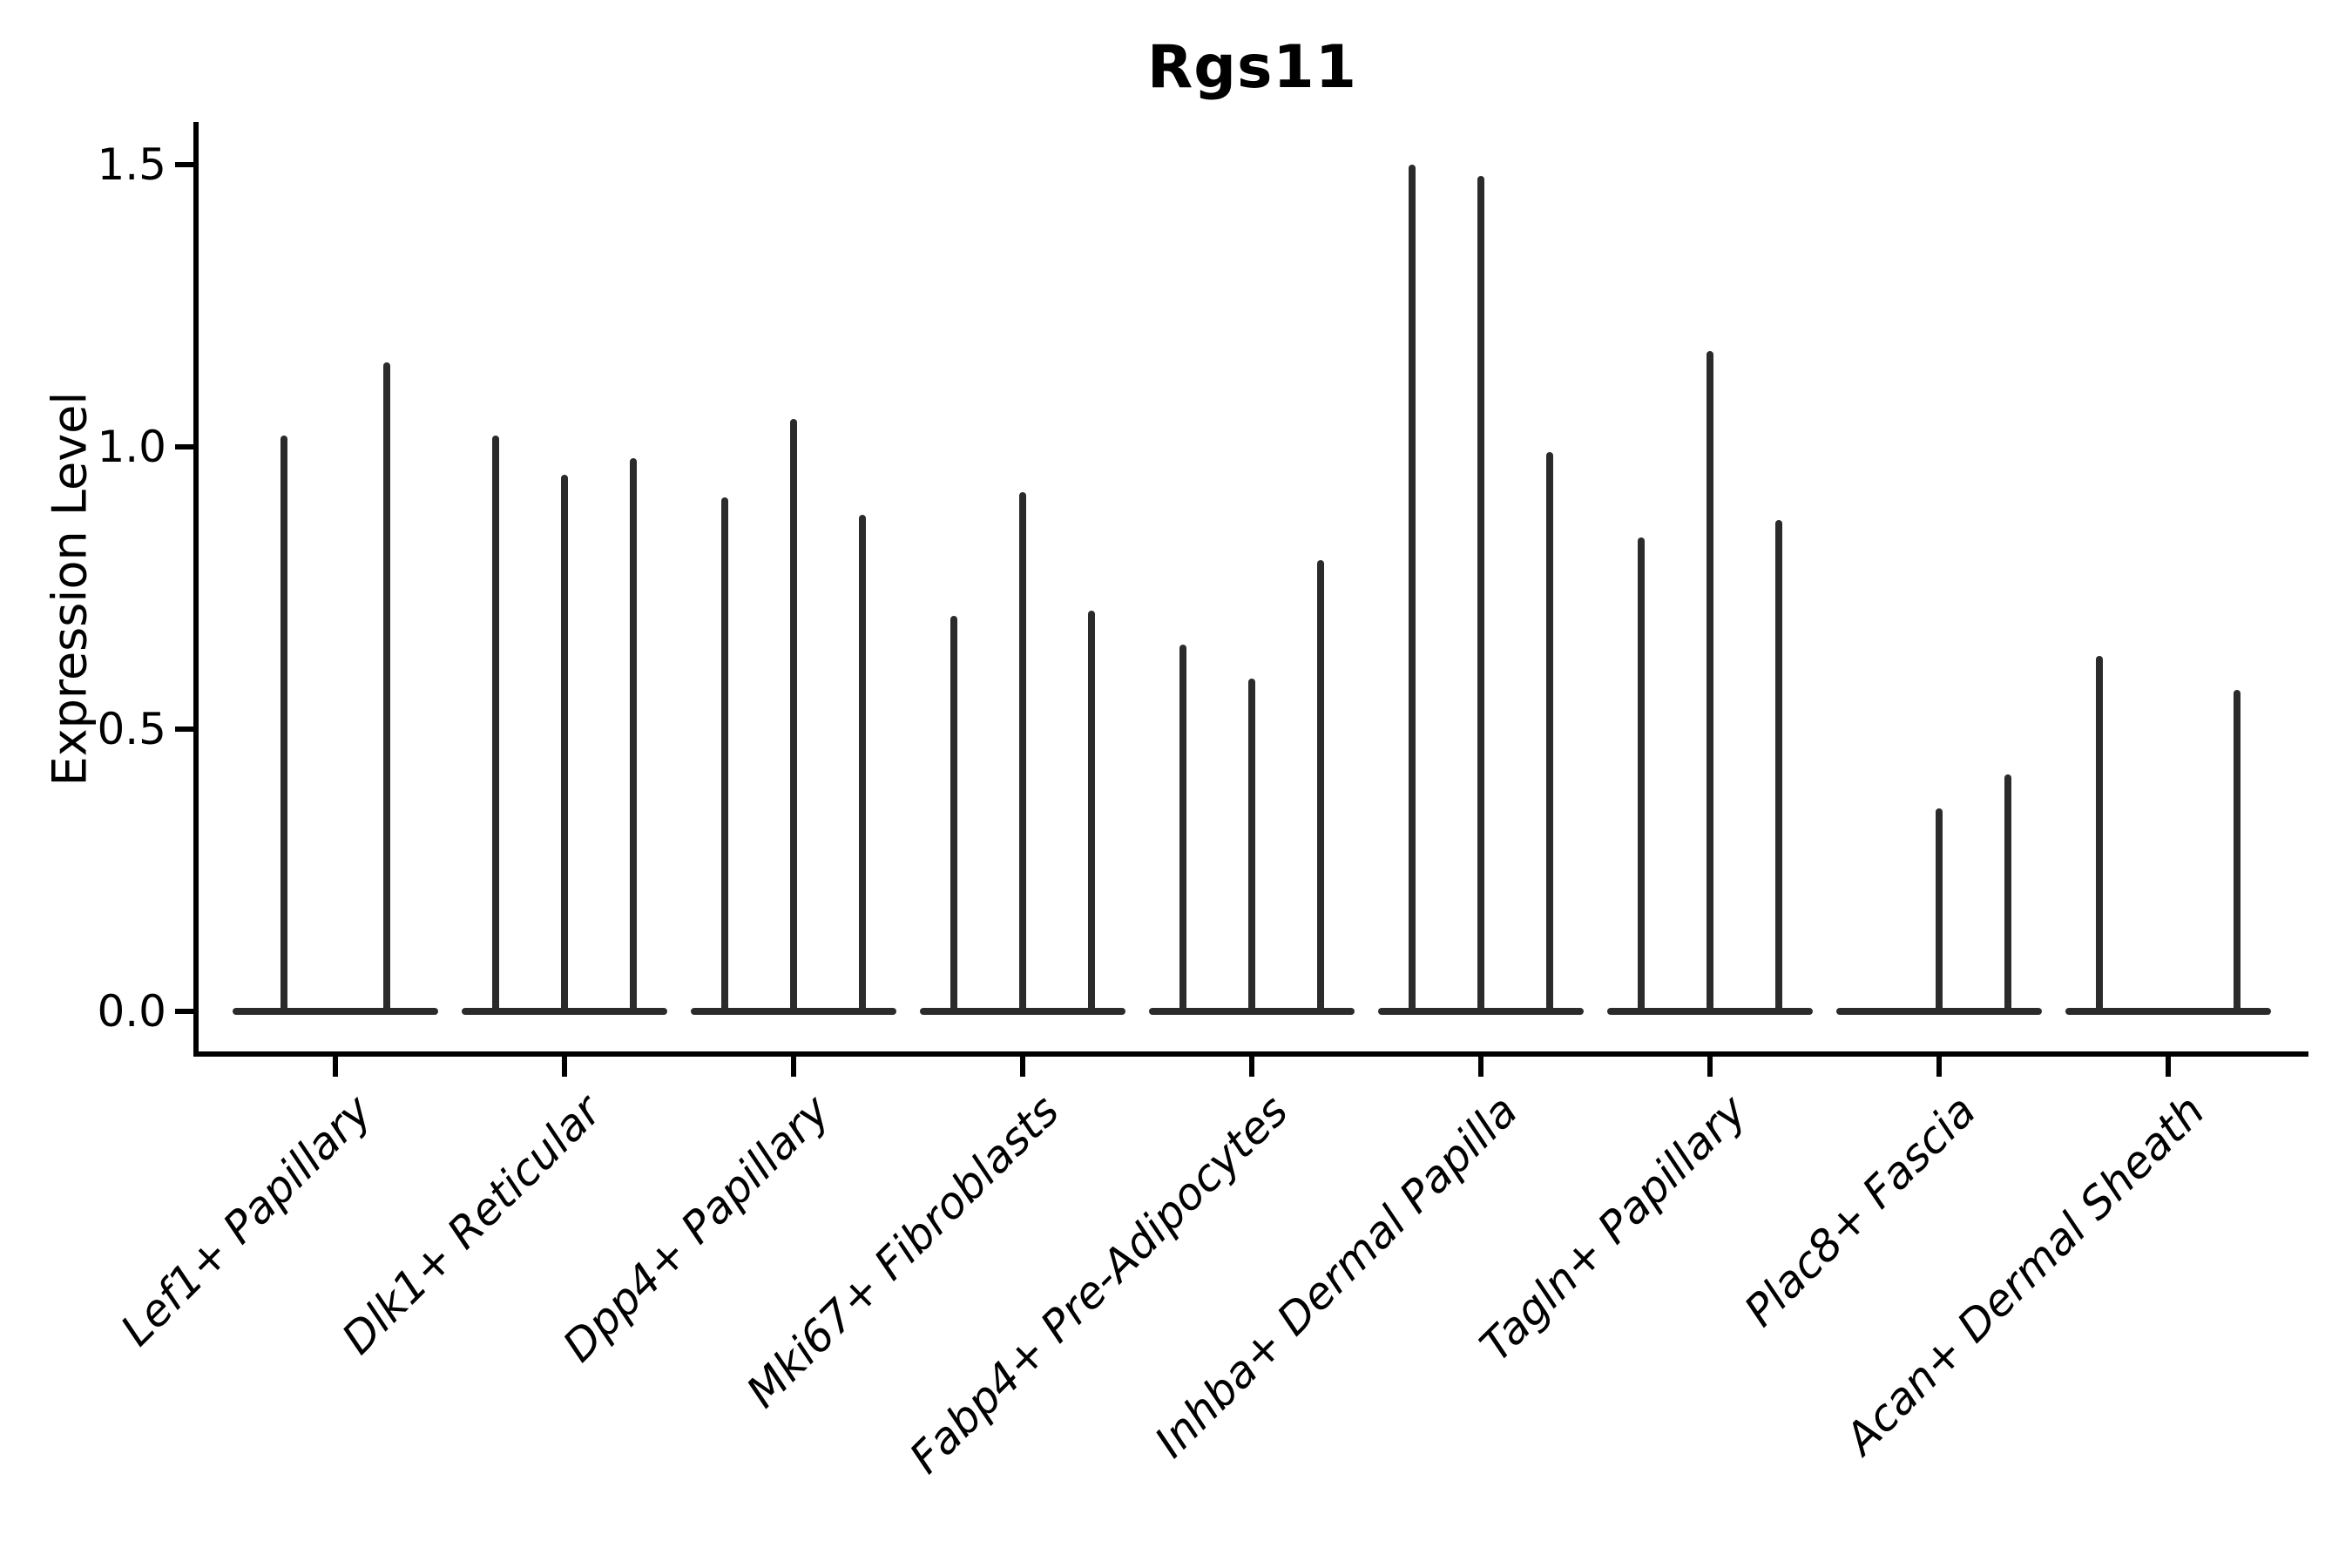 This screenshot has height=1568, width=2352. What do you see at coordinates (70, 589) in the screenshot?
I see `y-axis-label: Expression Level` at bounding box center [70, 589].